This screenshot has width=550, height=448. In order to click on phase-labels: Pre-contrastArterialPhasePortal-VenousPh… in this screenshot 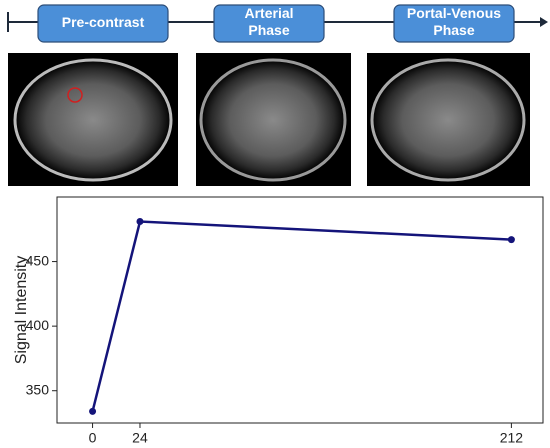, I will do `click(276, 23)`.